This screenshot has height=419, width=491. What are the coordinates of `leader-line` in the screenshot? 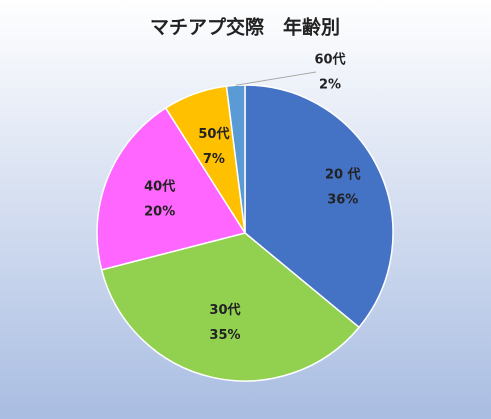 It's located at (276, 78).